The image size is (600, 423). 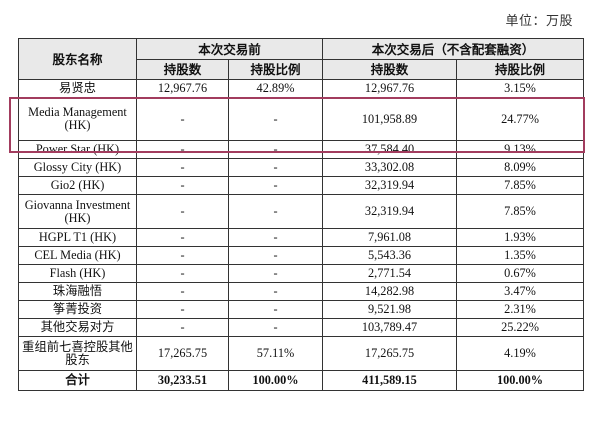 I want to click on table-row: HGPL T1 (HK) - - 7,961.08 1.93%, so click(x=301, y=237).